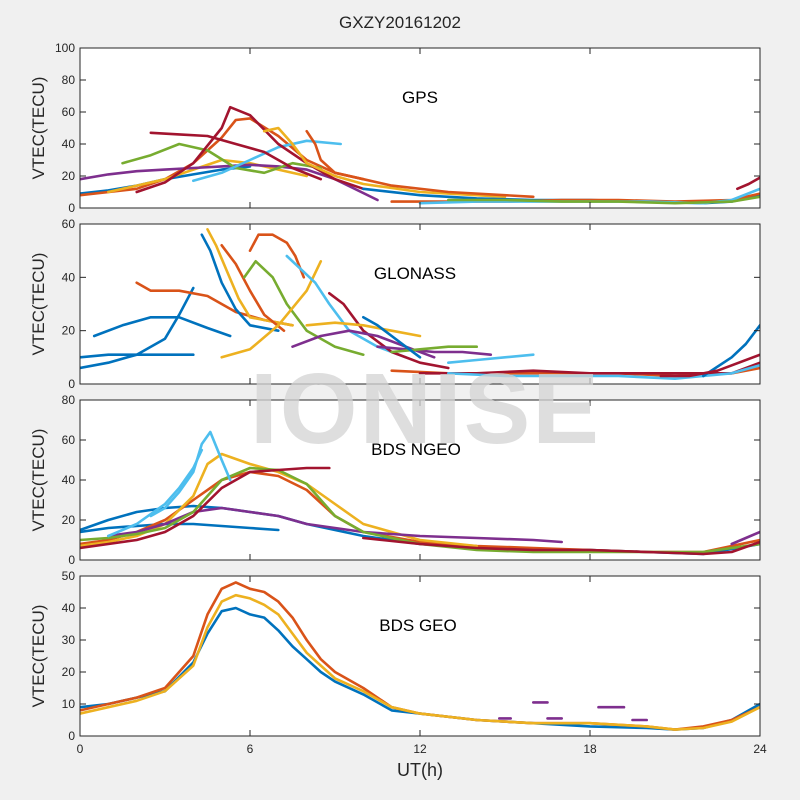 Image resolution: width=800 pixels, height=800 pixels. I want to click on panel-label: GLONASS, so click(415, 273).